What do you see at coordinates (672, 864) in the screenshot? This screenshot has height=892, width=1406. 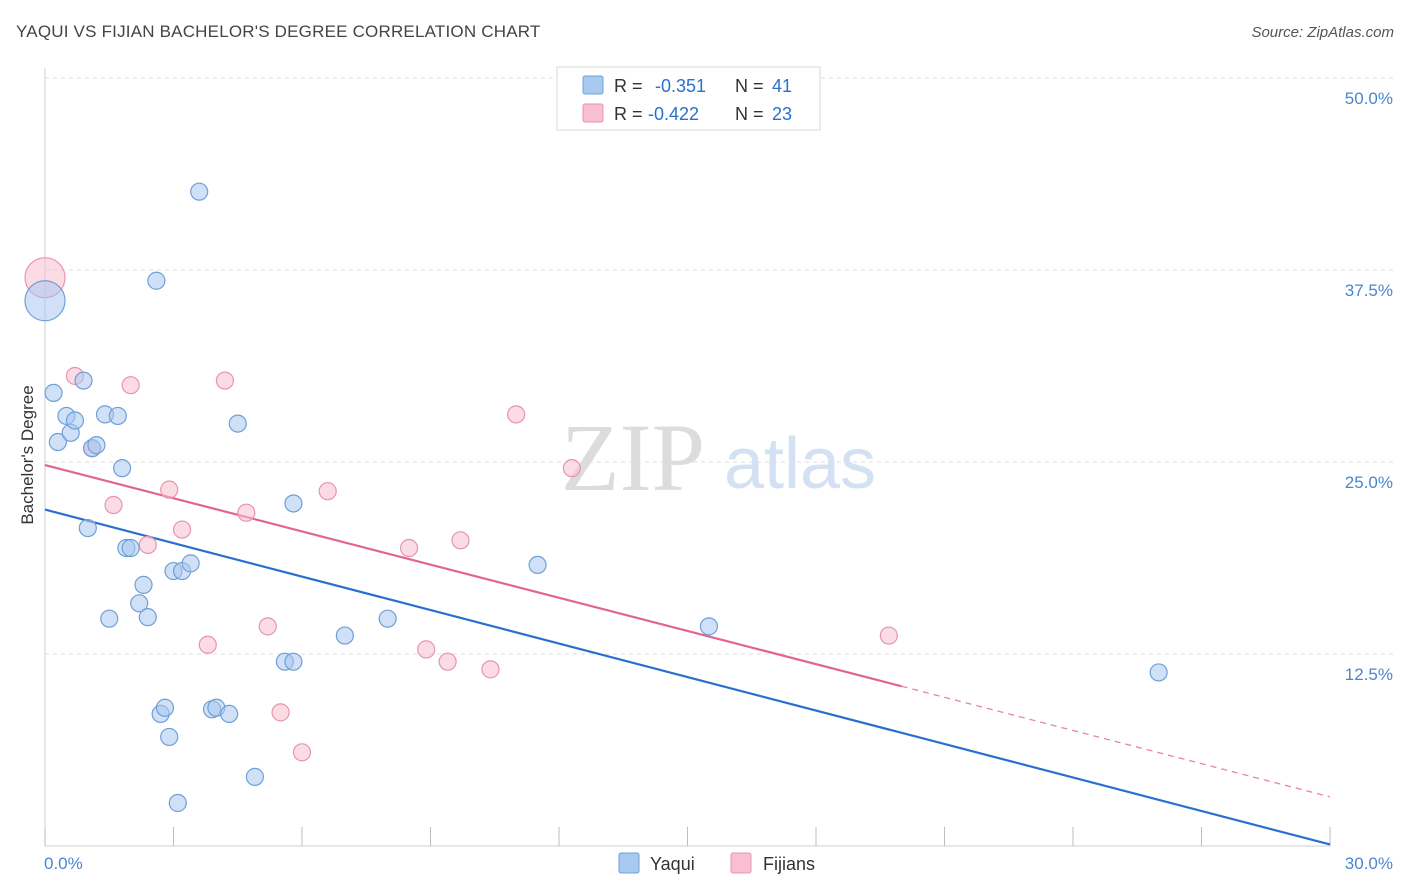 I see `legend-bottom-label-yaqui: Yaqui` at bounding box center [672, 864].